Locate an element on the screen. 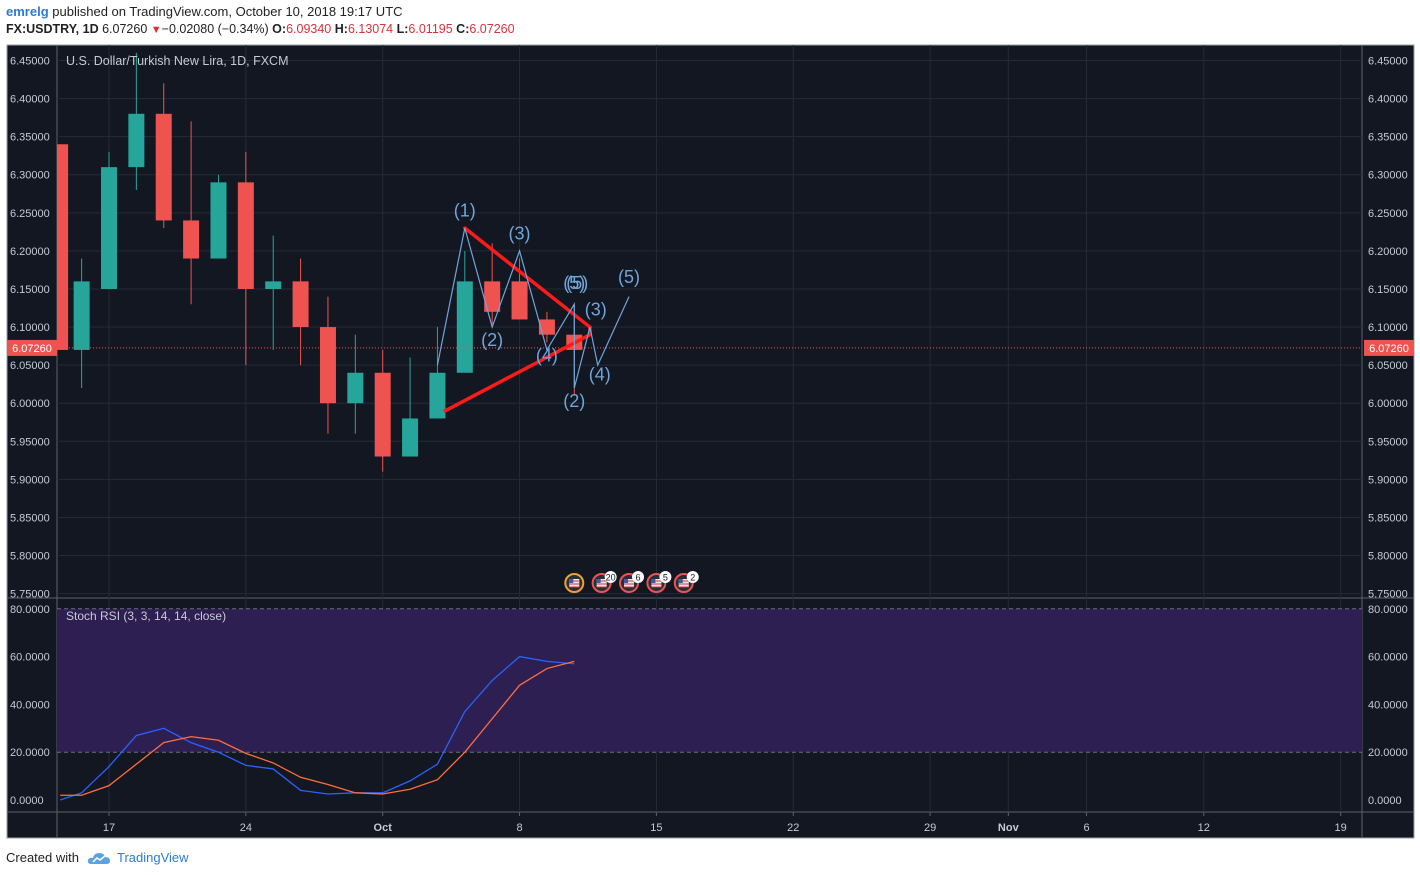 This screenshot has height=875, width=1420. event-count: 5 is located at coordinates (665, 578).